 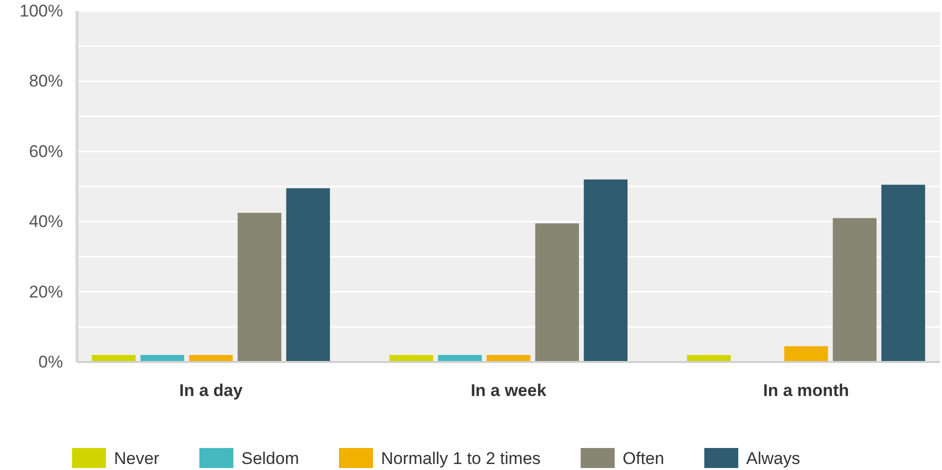 What do you see at coordinates (461, 458) in the screenshot?
I see `legend-label: Normally 1 to 2 times` at bounding box center [461, 458].